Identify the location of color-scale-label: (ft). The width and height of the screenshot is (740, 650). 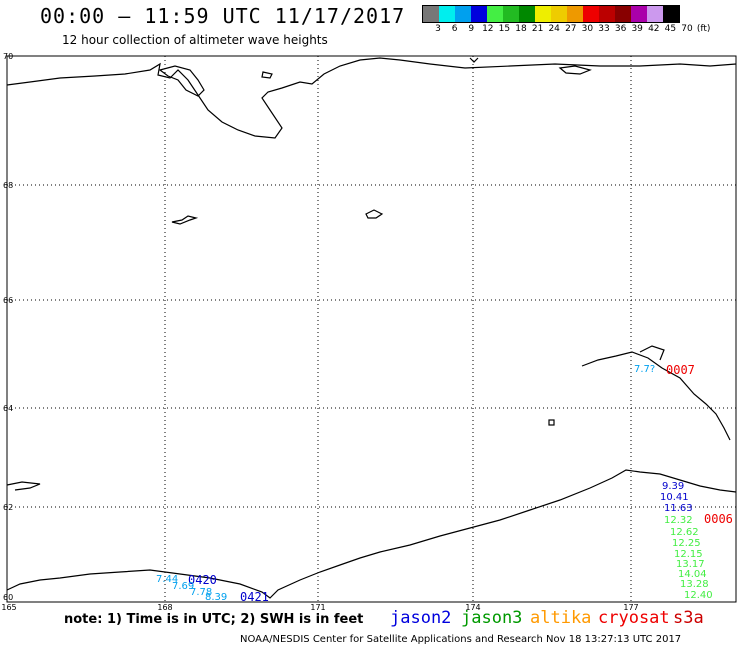
(703, 29).